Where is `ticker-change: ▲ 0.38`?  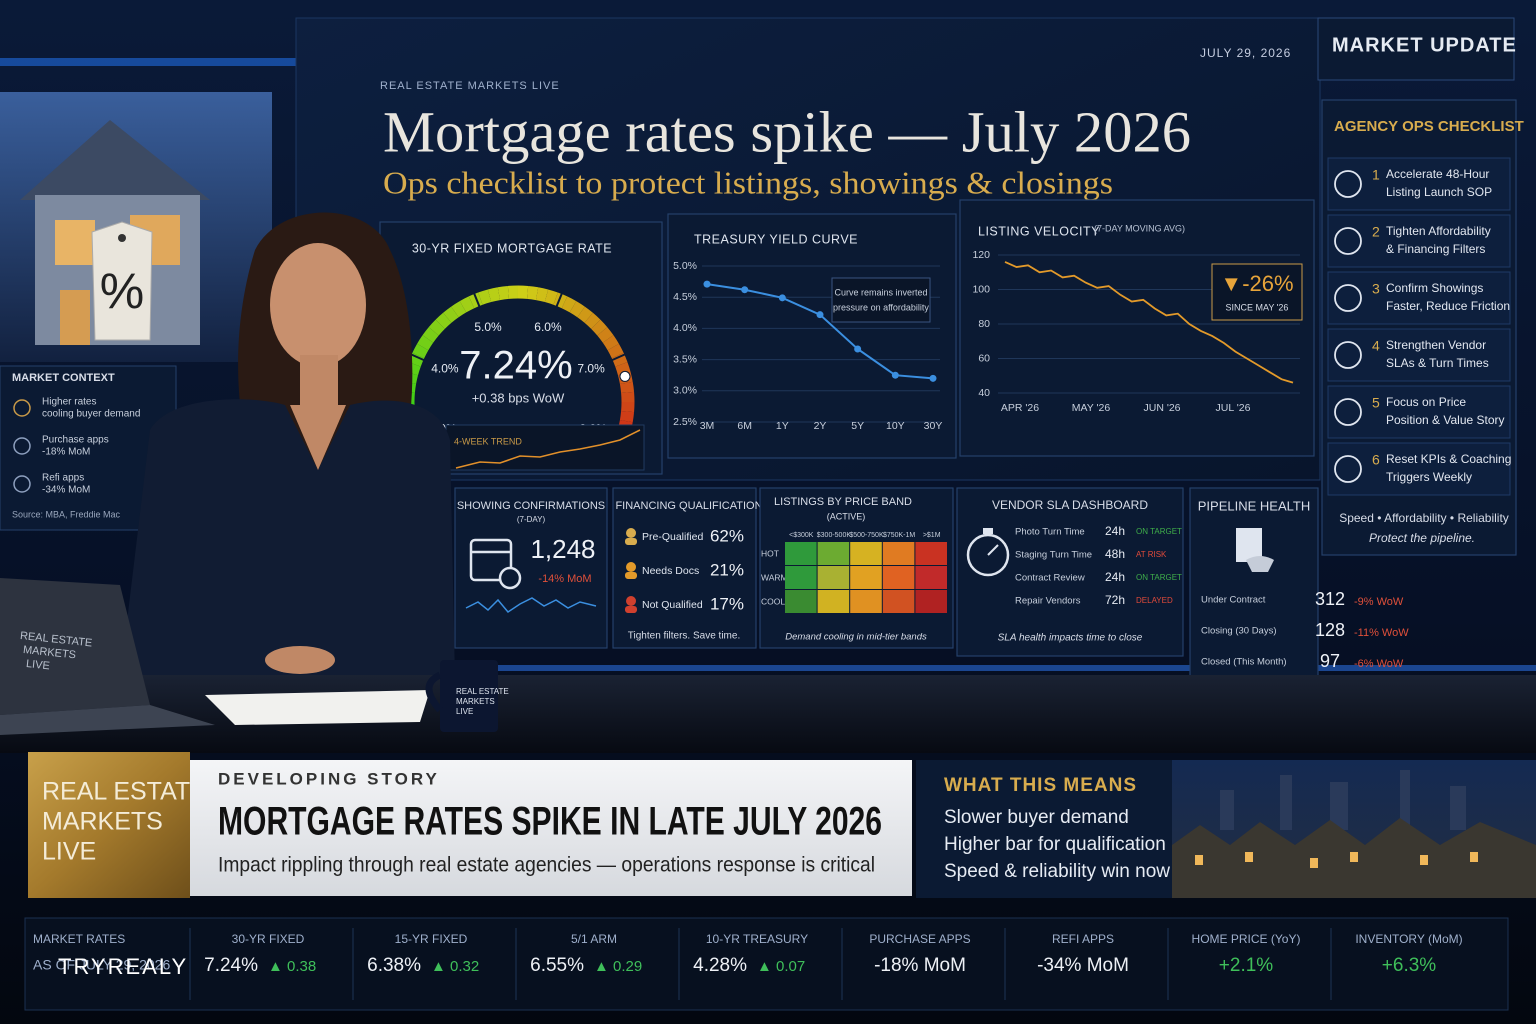 ticker-change: ▲ 0.38 is located at coordinates (292, 966).